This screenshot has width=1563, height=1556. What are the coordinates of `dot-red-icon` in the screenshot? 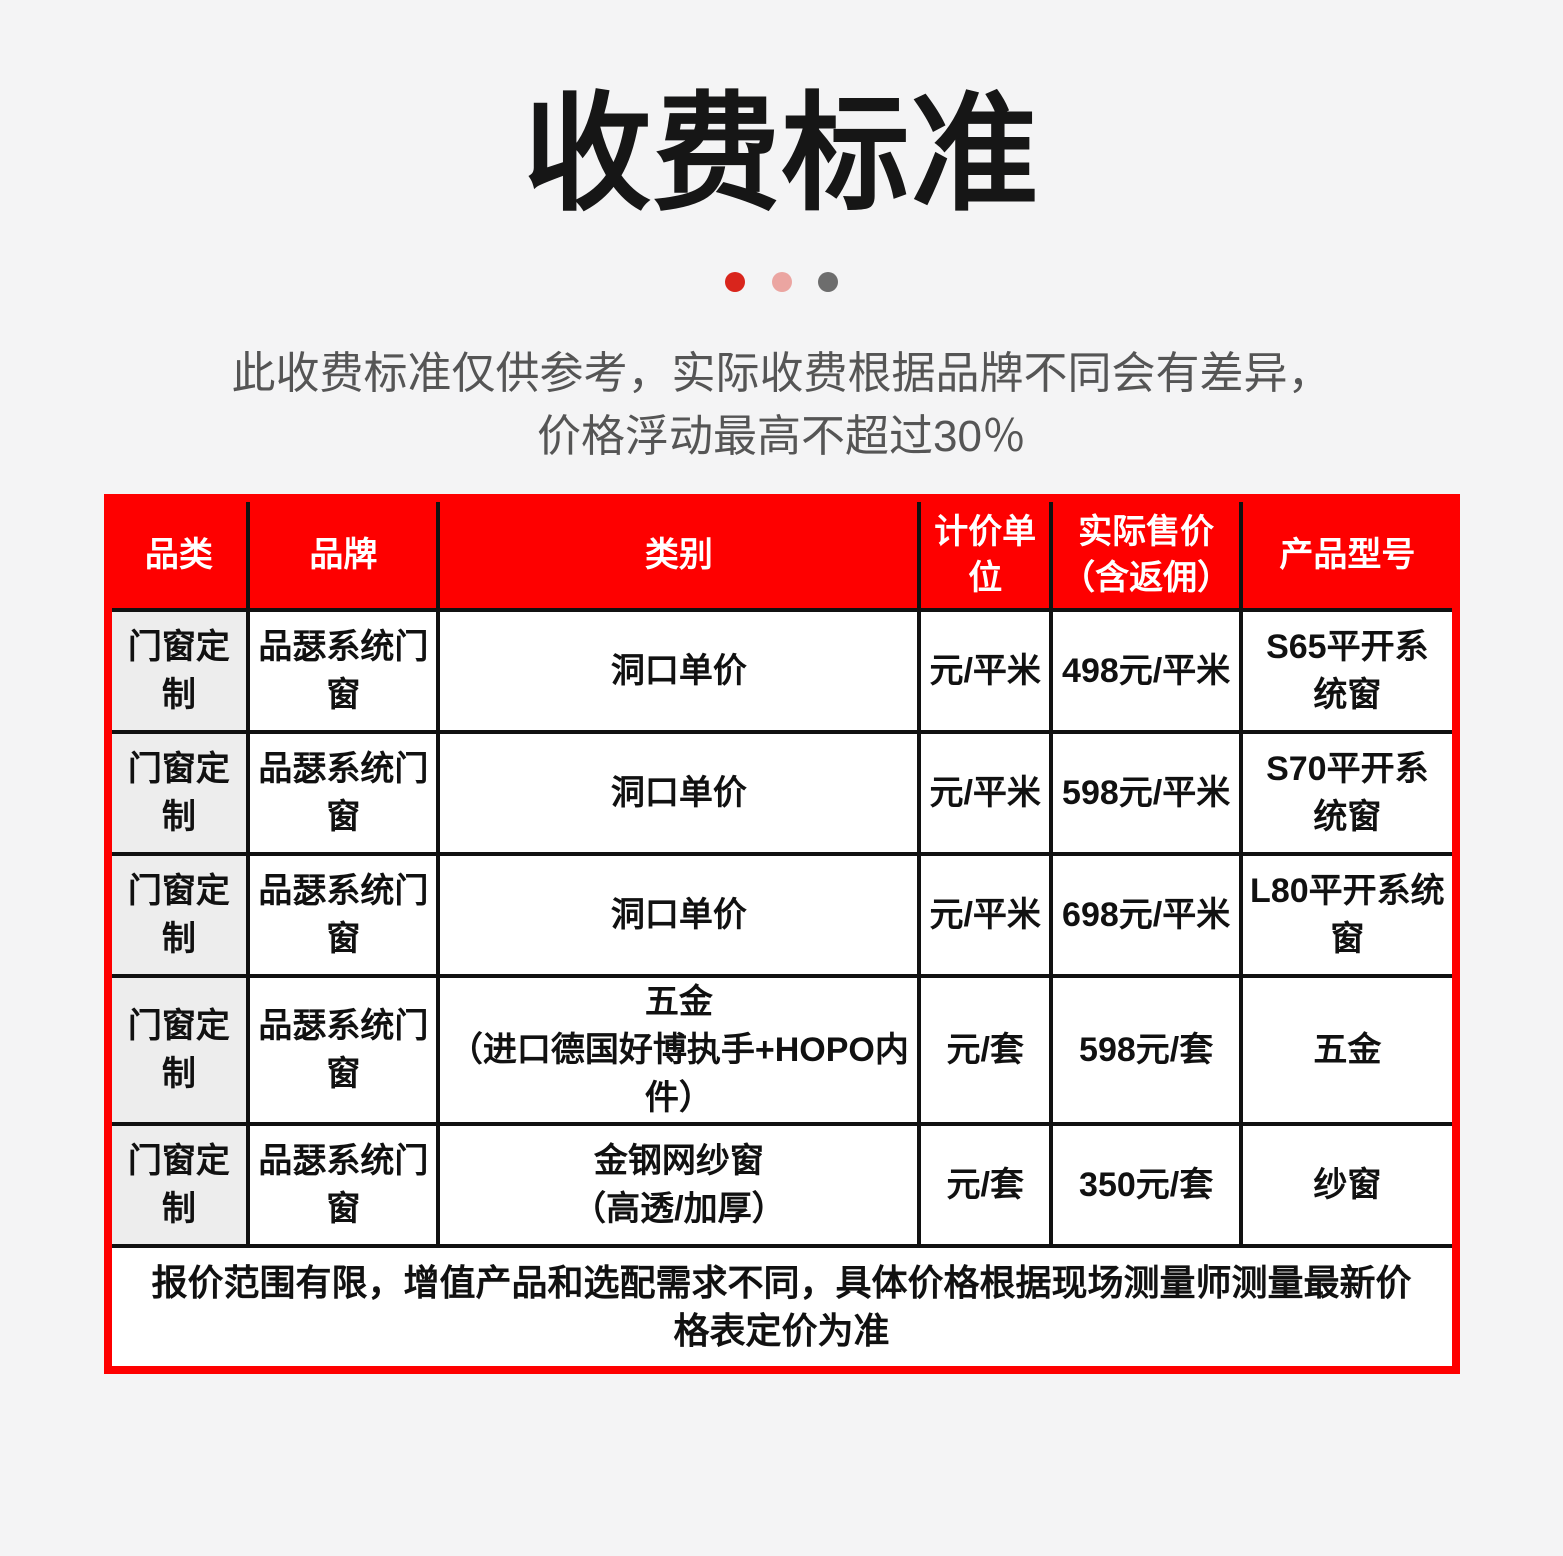 It's located at (735, 282).